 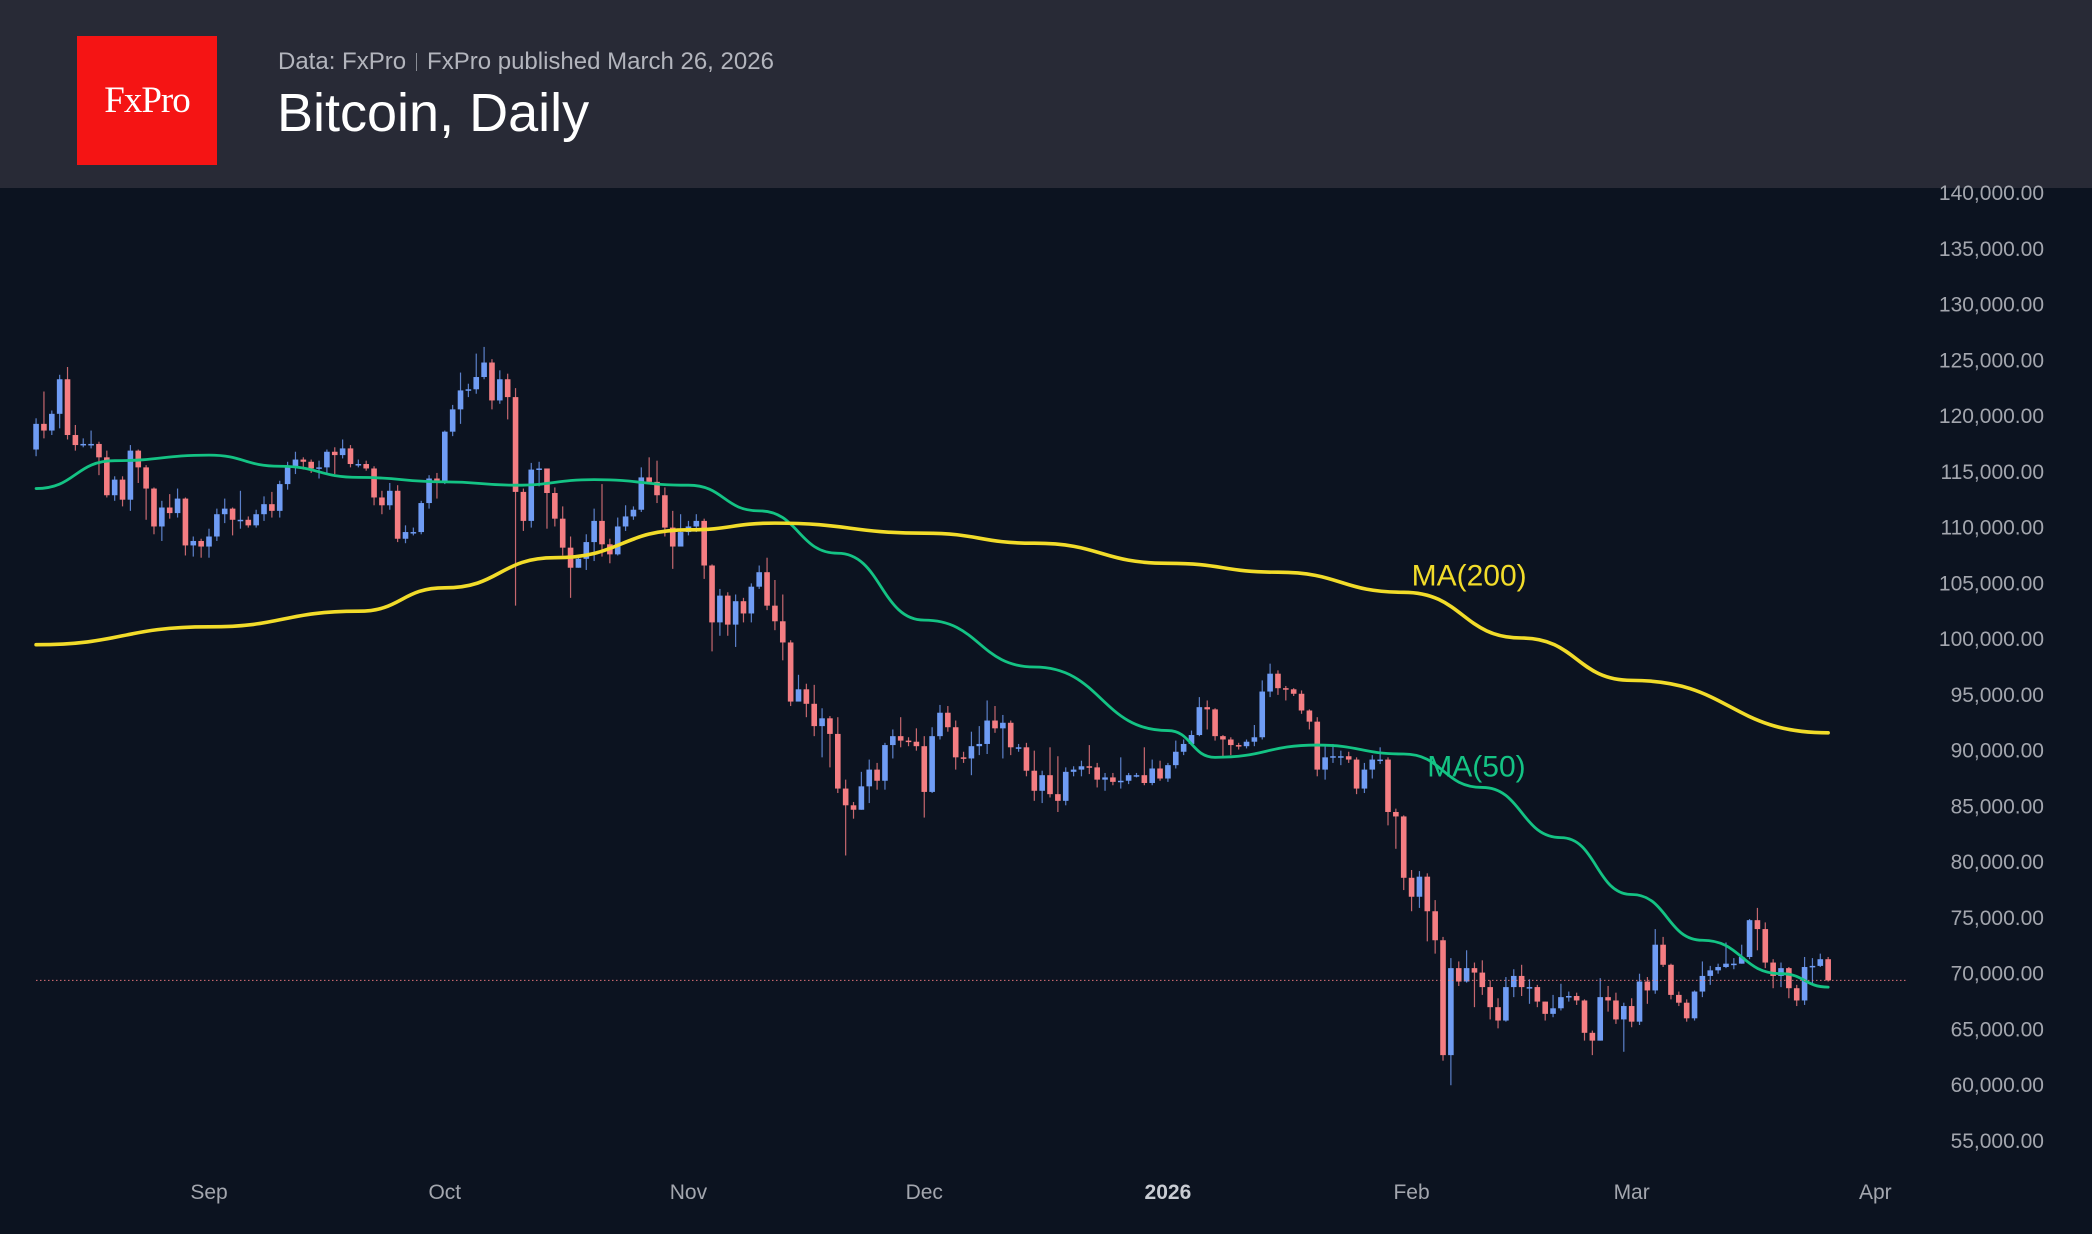 I want to click on y-tick-label: 130,000.00, so click(x=1991, y=305).